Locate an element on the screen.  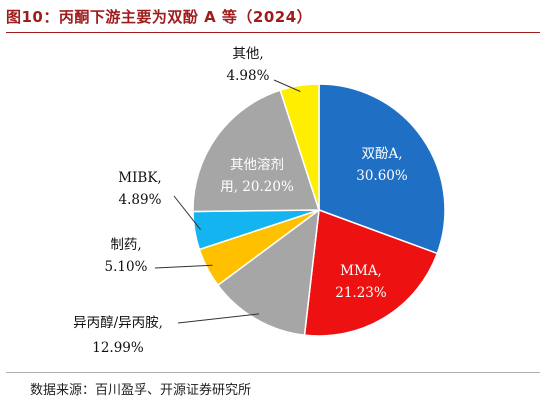
slice-label-mibk-name: MIBK, is located at coordinates (139, 178).